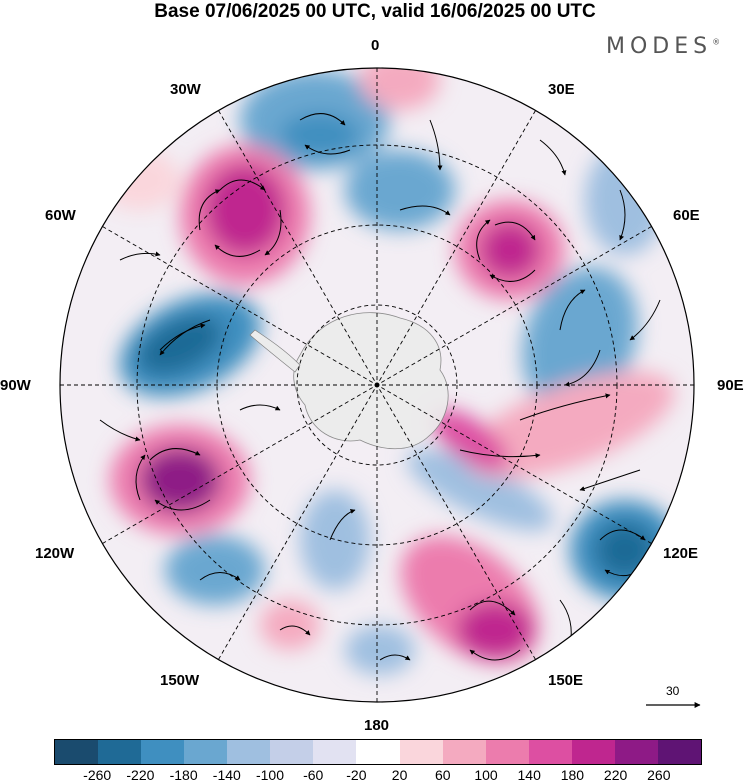  Describe the element at coordinates (529, 775) in the screenshot. I see `colorbar-tick-label: 140` at that location.